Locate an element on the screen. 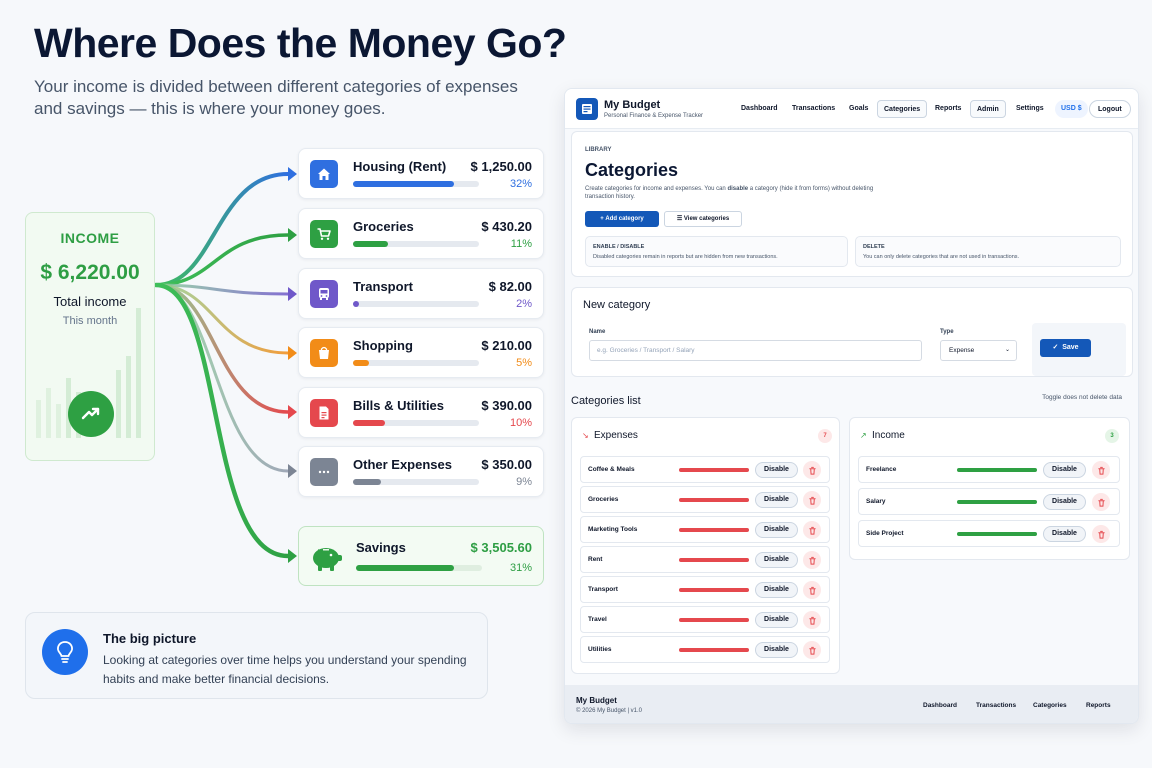 The height and width of the screenshot is (768, 1152). income-count-badge: 3 is located at coordinates (1112, 436).